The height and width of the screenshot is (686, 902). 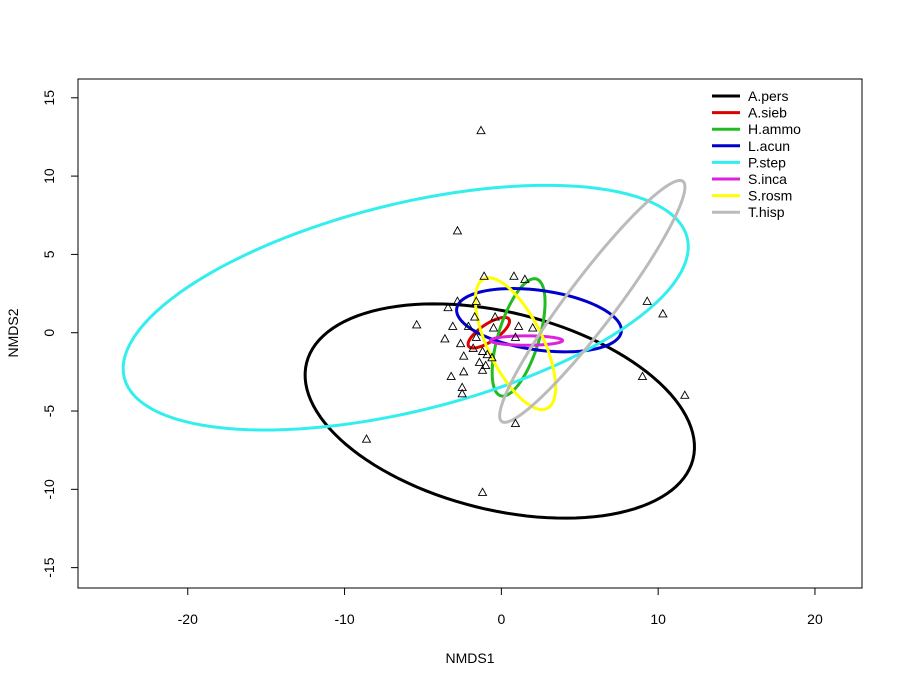 What do you see at coordinates (767, 113) in the screenshot?
I see `legend-label: A.sieb` at bounding box center [767, 113].